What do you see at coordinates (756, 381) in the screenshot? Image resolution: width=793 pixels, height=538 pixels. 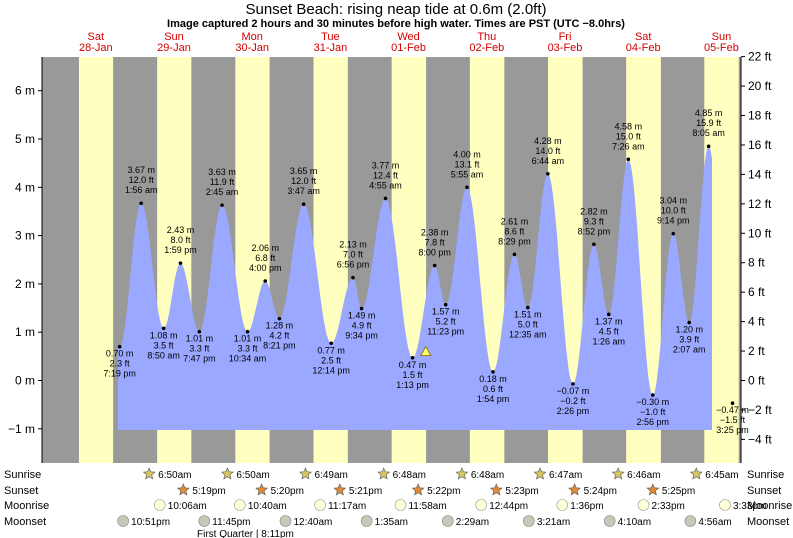 I see `right-tick-label: 0 ft` at bounding box center [756, 381].